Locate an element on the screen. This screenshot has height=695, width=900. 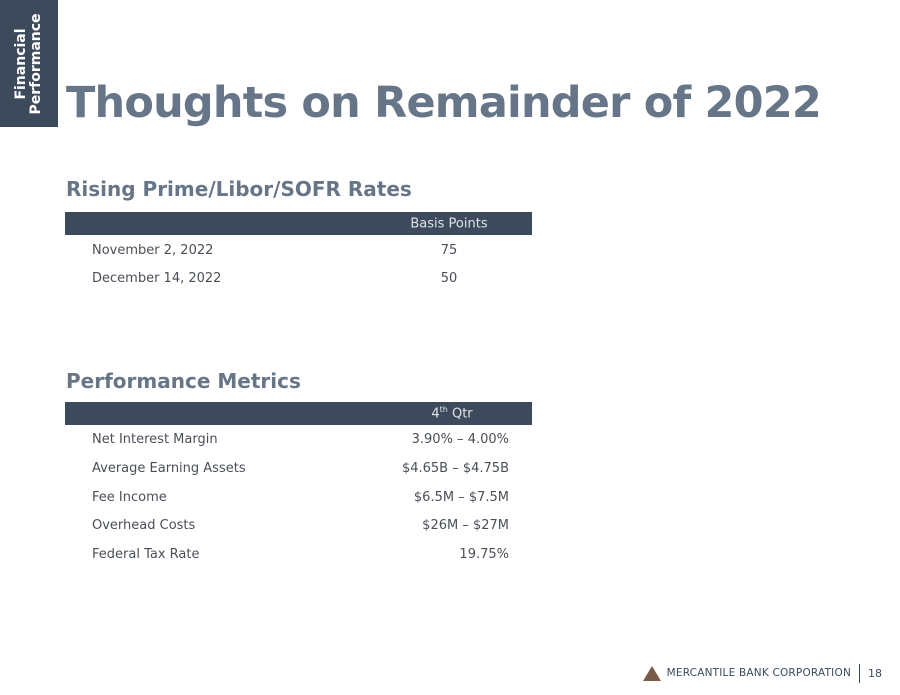
section-tab: Financial Performance is located at coordinates (29, 63).